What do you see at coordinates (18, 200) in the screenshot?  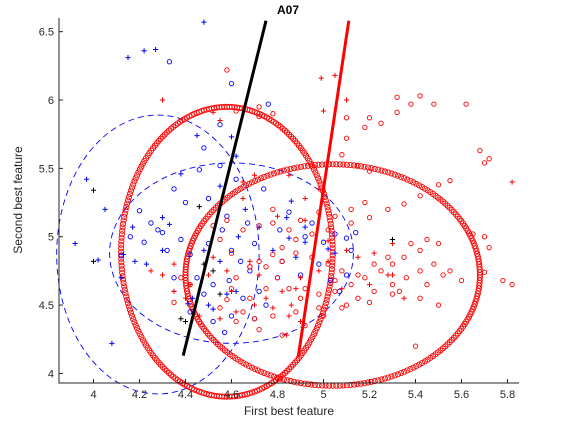 I see `y-axis-label: Second best feature` at bounding box center [18, 200].